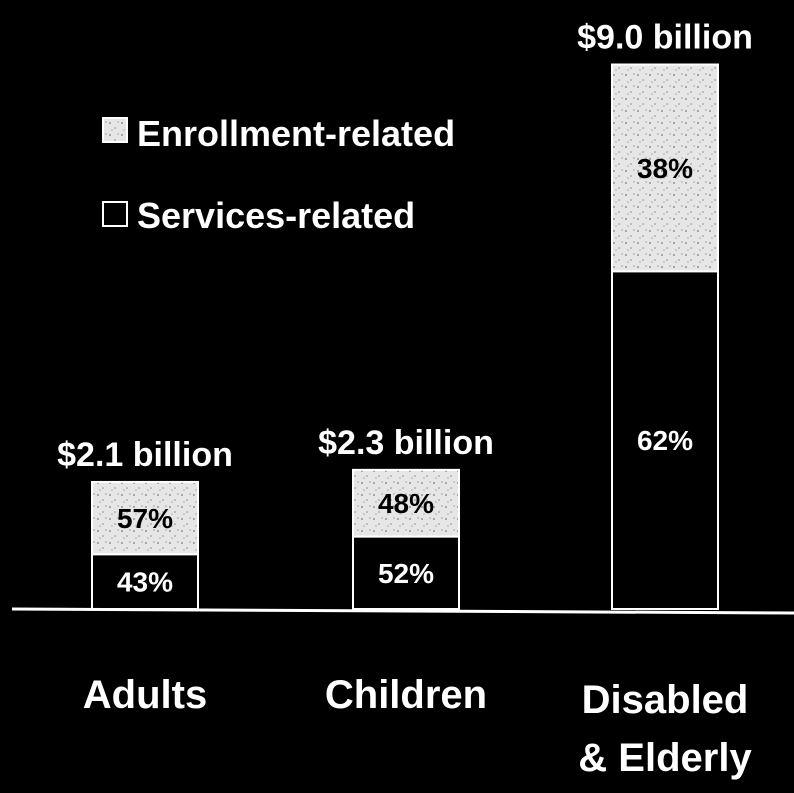 The width and height of the screenshot is (794, 793). I want to click on x-axis-baseline, so click(402, 611).